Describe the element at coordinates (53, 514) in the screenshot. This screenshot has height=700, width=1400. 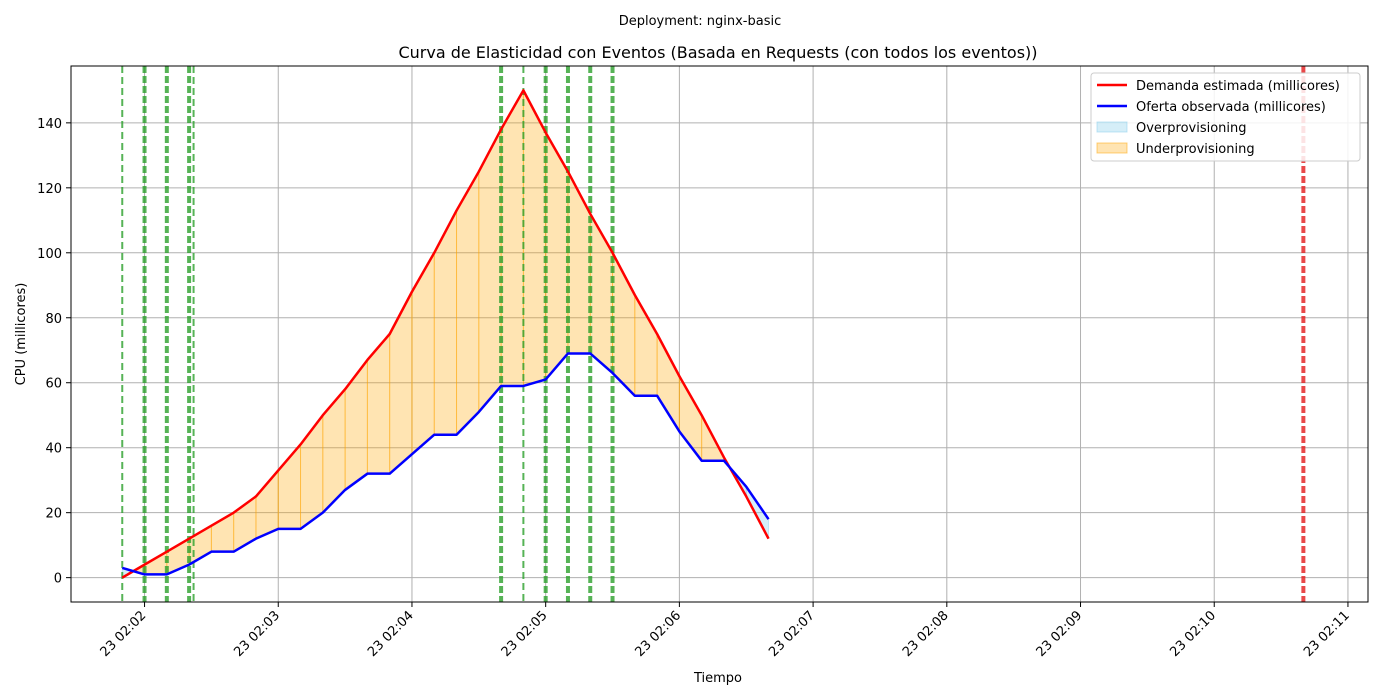
I see `y-tick-label: 20` at that location.